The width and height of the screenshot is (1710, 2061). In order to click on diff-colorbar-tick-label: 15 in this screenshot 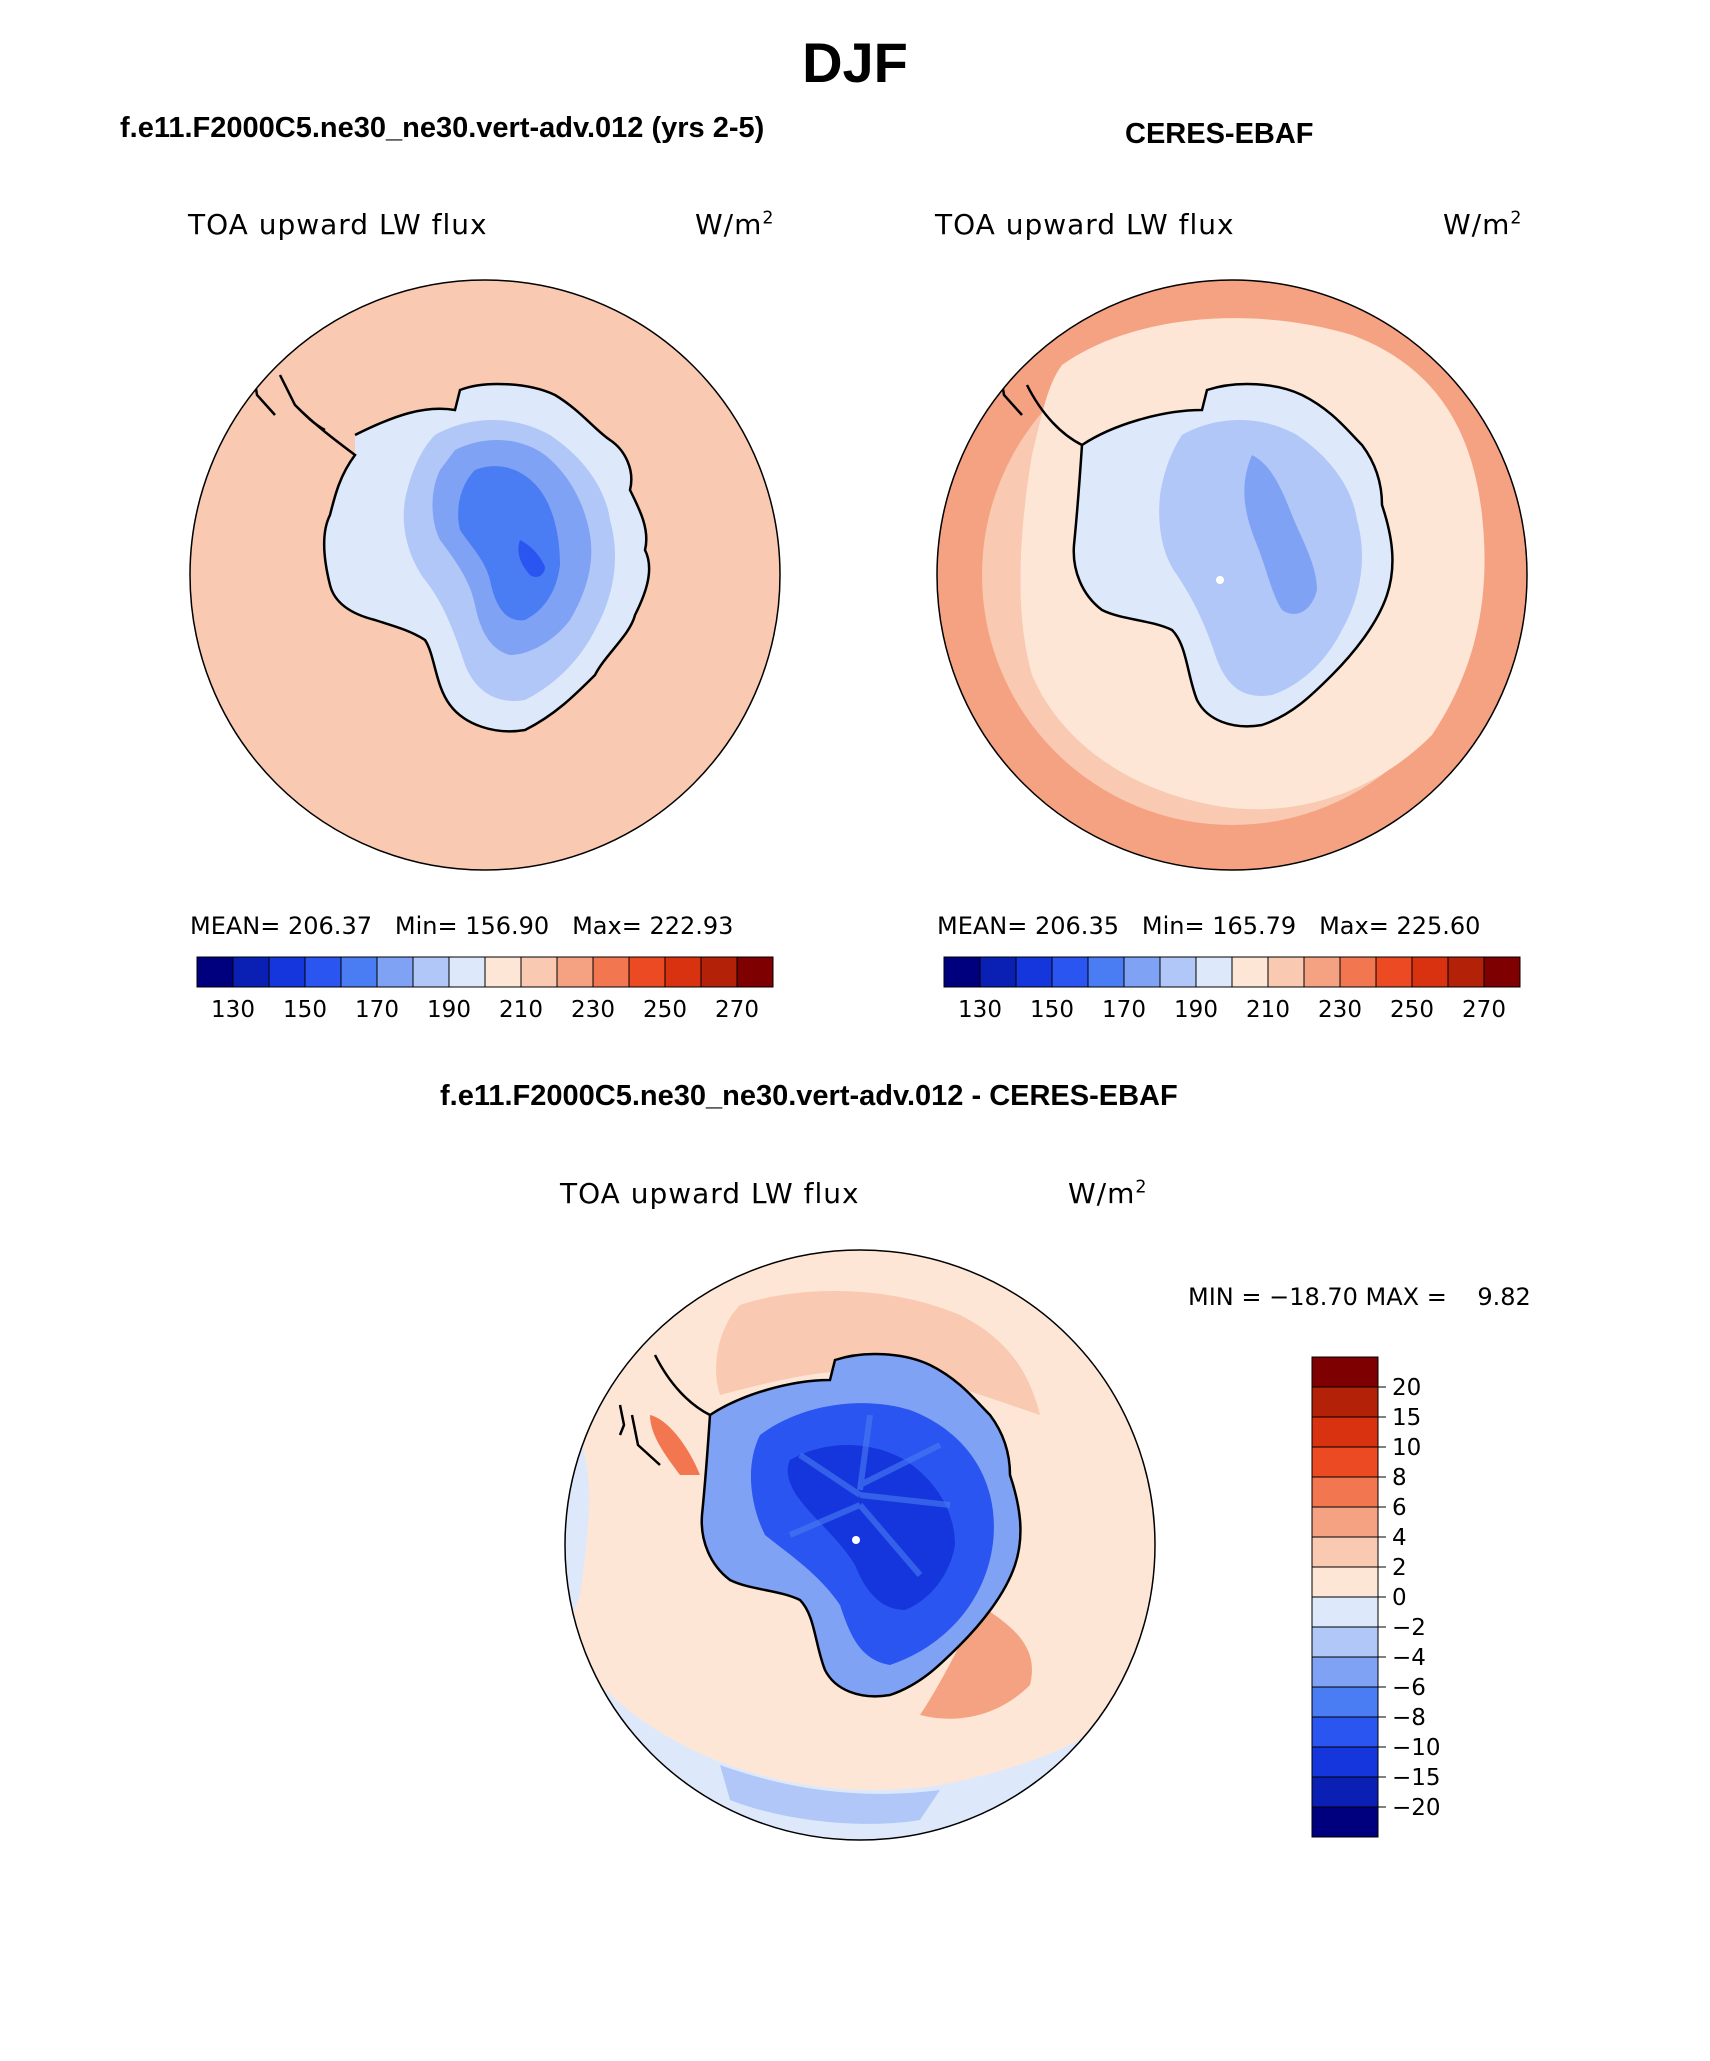, I will do `click(1406, 1418)`.